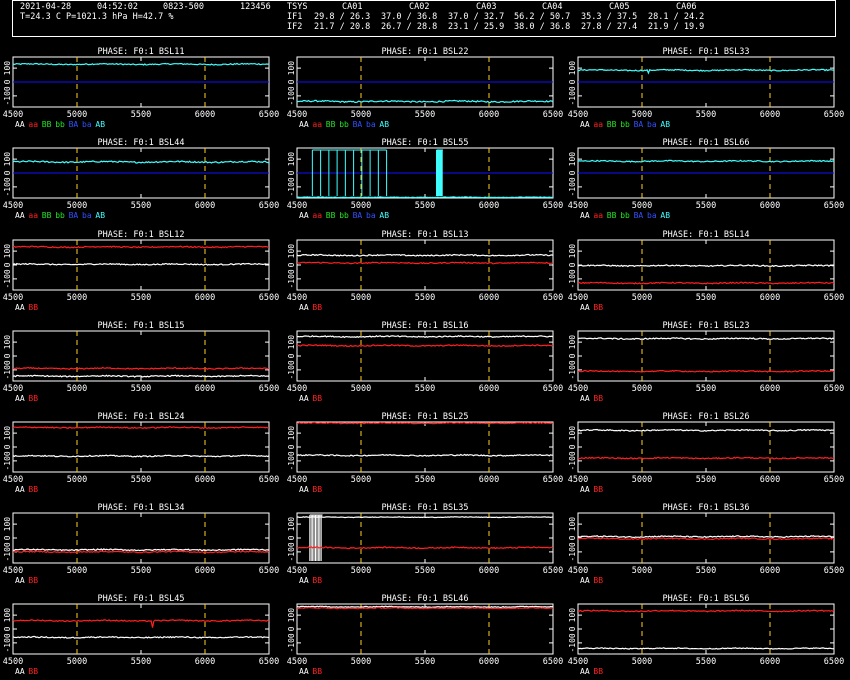  I want to click on antenna-name: CA04, so click(552, 7).